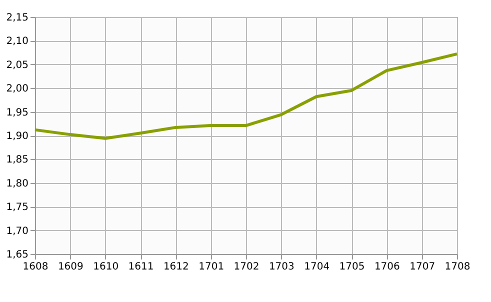  Describe the element at coordinates (17, 42) in the screenshot. I see `y-tick-label: 2,10` at that location.